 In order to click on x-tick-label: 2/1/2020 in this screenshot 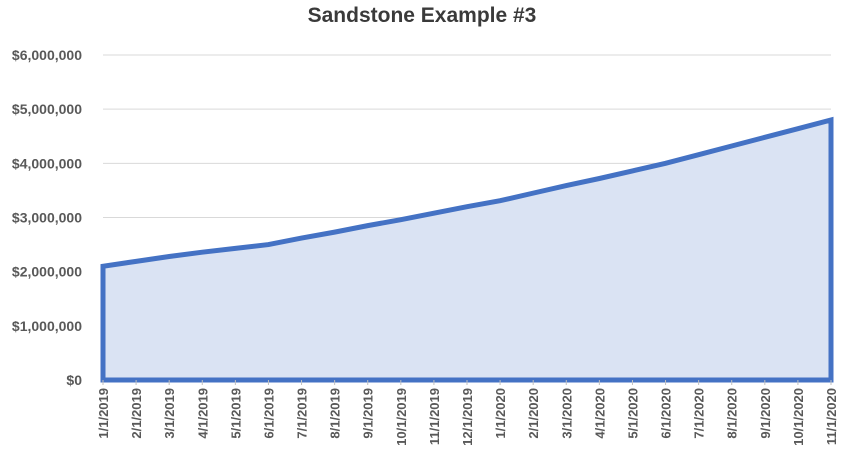, I will do `click(533, 413)`.